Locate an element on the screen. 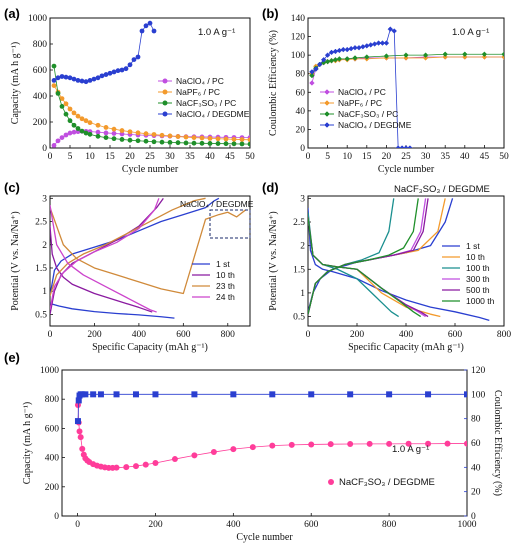 The height and width of the screenshot is (550, 516). y-tick-label: 0.5 is located at coordinates (41, 315).